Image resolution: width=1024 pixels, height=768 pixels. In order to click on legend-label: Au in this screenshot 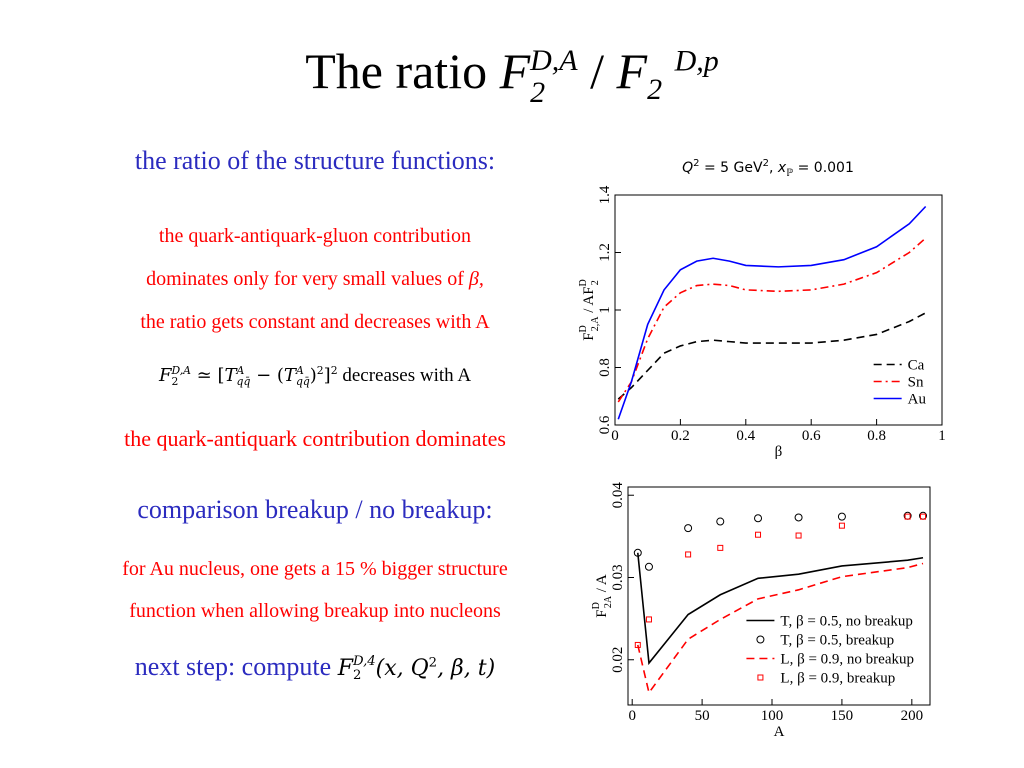, I will do `click(917, 400)`.